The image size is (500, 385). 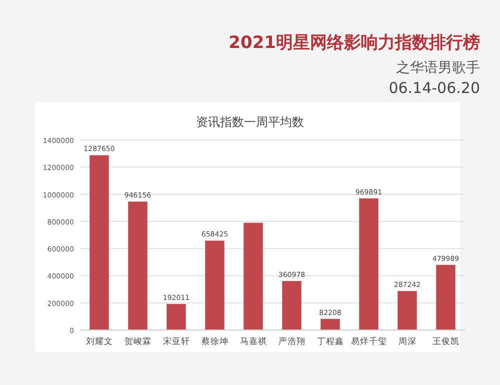 I want to click on x-tick-label: 刘耀文, so click(x=99, y=341).